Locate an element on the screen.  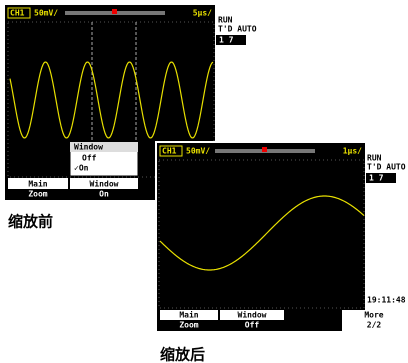
popup-option: ✓On is located at coordinates (81, 168).